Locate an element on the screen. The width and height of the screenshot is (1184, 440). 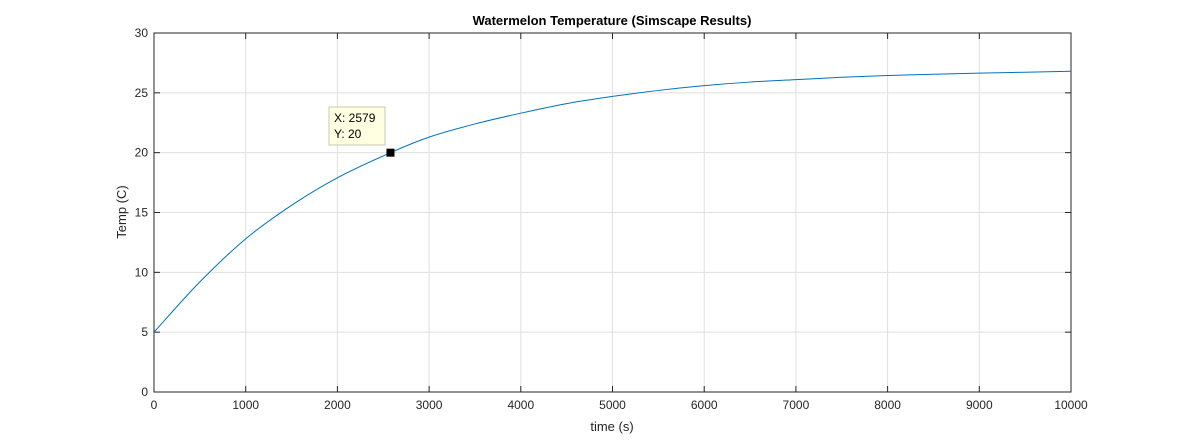
x-tick-label: 3000 is located at coordinates (429, 405).